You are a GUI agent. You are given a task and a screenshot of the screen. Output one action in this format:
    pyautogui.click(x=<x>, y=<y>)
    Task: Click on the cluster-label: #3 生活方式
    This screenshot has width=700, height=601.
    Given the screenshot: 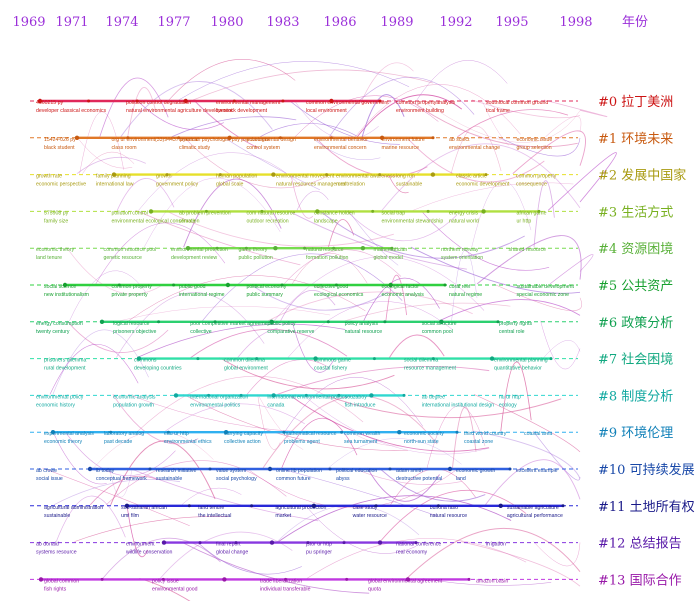 What is the action you would take?
    pyautogui.click(x=635, y=212)
    